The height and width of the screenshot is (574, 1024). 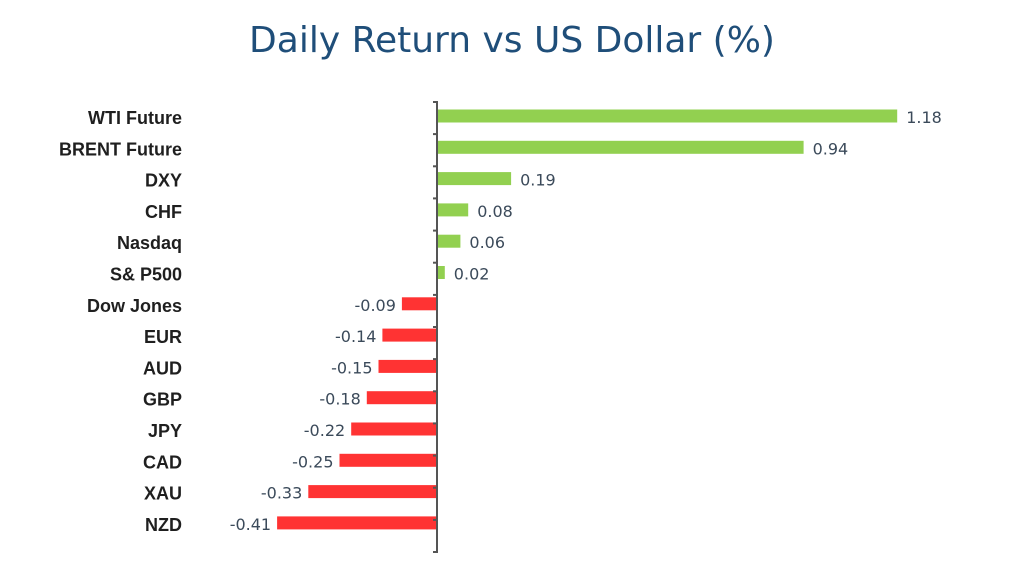 I want to click on category-label: NZD, so click(x=163, y=525).